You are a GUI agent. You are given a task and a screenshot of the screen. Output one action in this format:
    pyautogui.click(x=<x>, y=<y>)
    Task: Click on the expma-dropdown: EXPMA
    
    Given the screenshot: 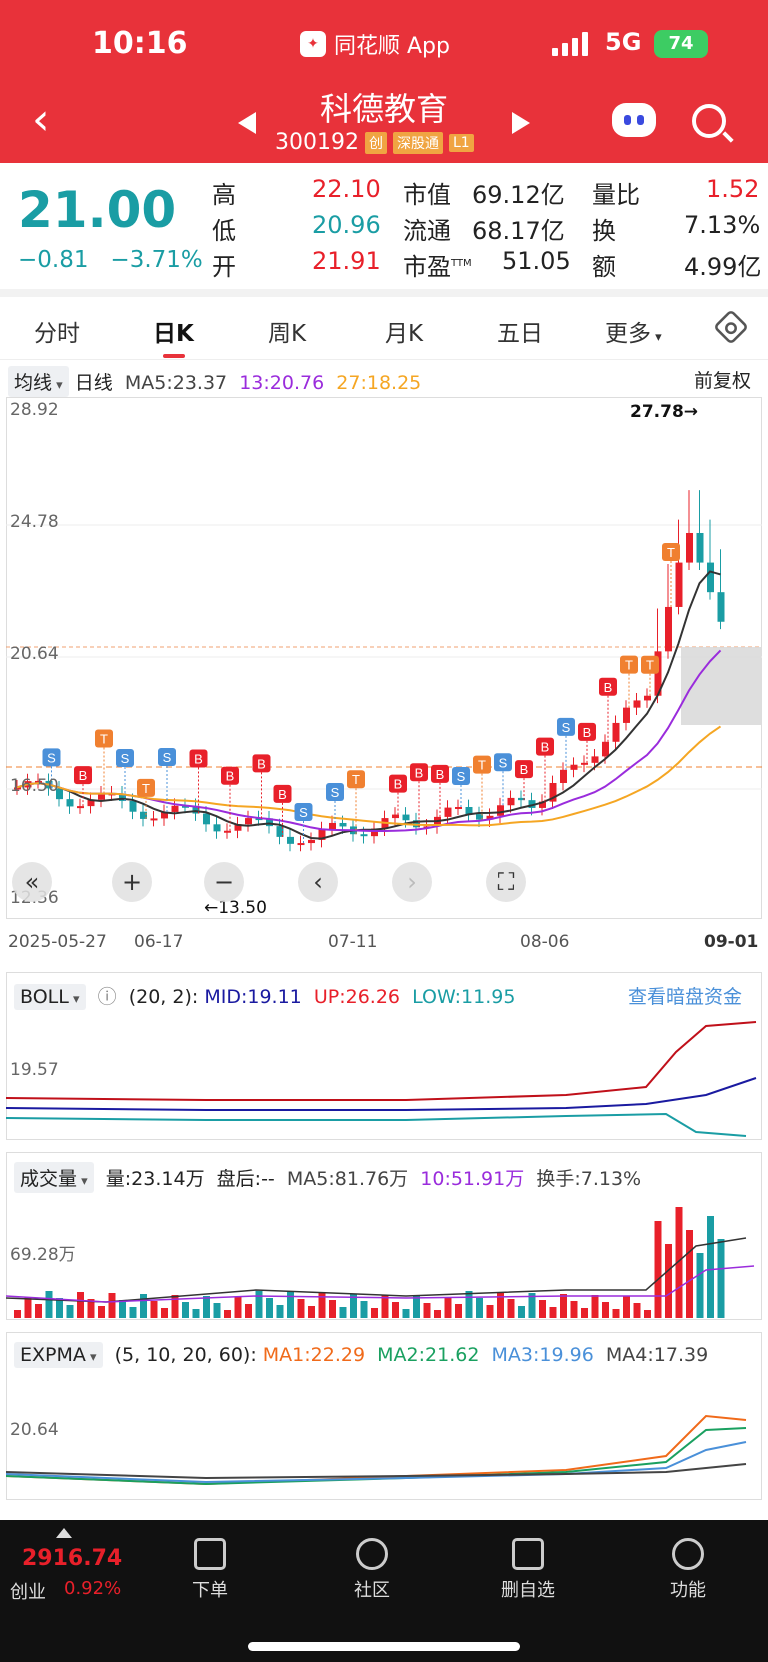 What is the action you would take?
    pyautogui.click(x=58, y=1355)
    